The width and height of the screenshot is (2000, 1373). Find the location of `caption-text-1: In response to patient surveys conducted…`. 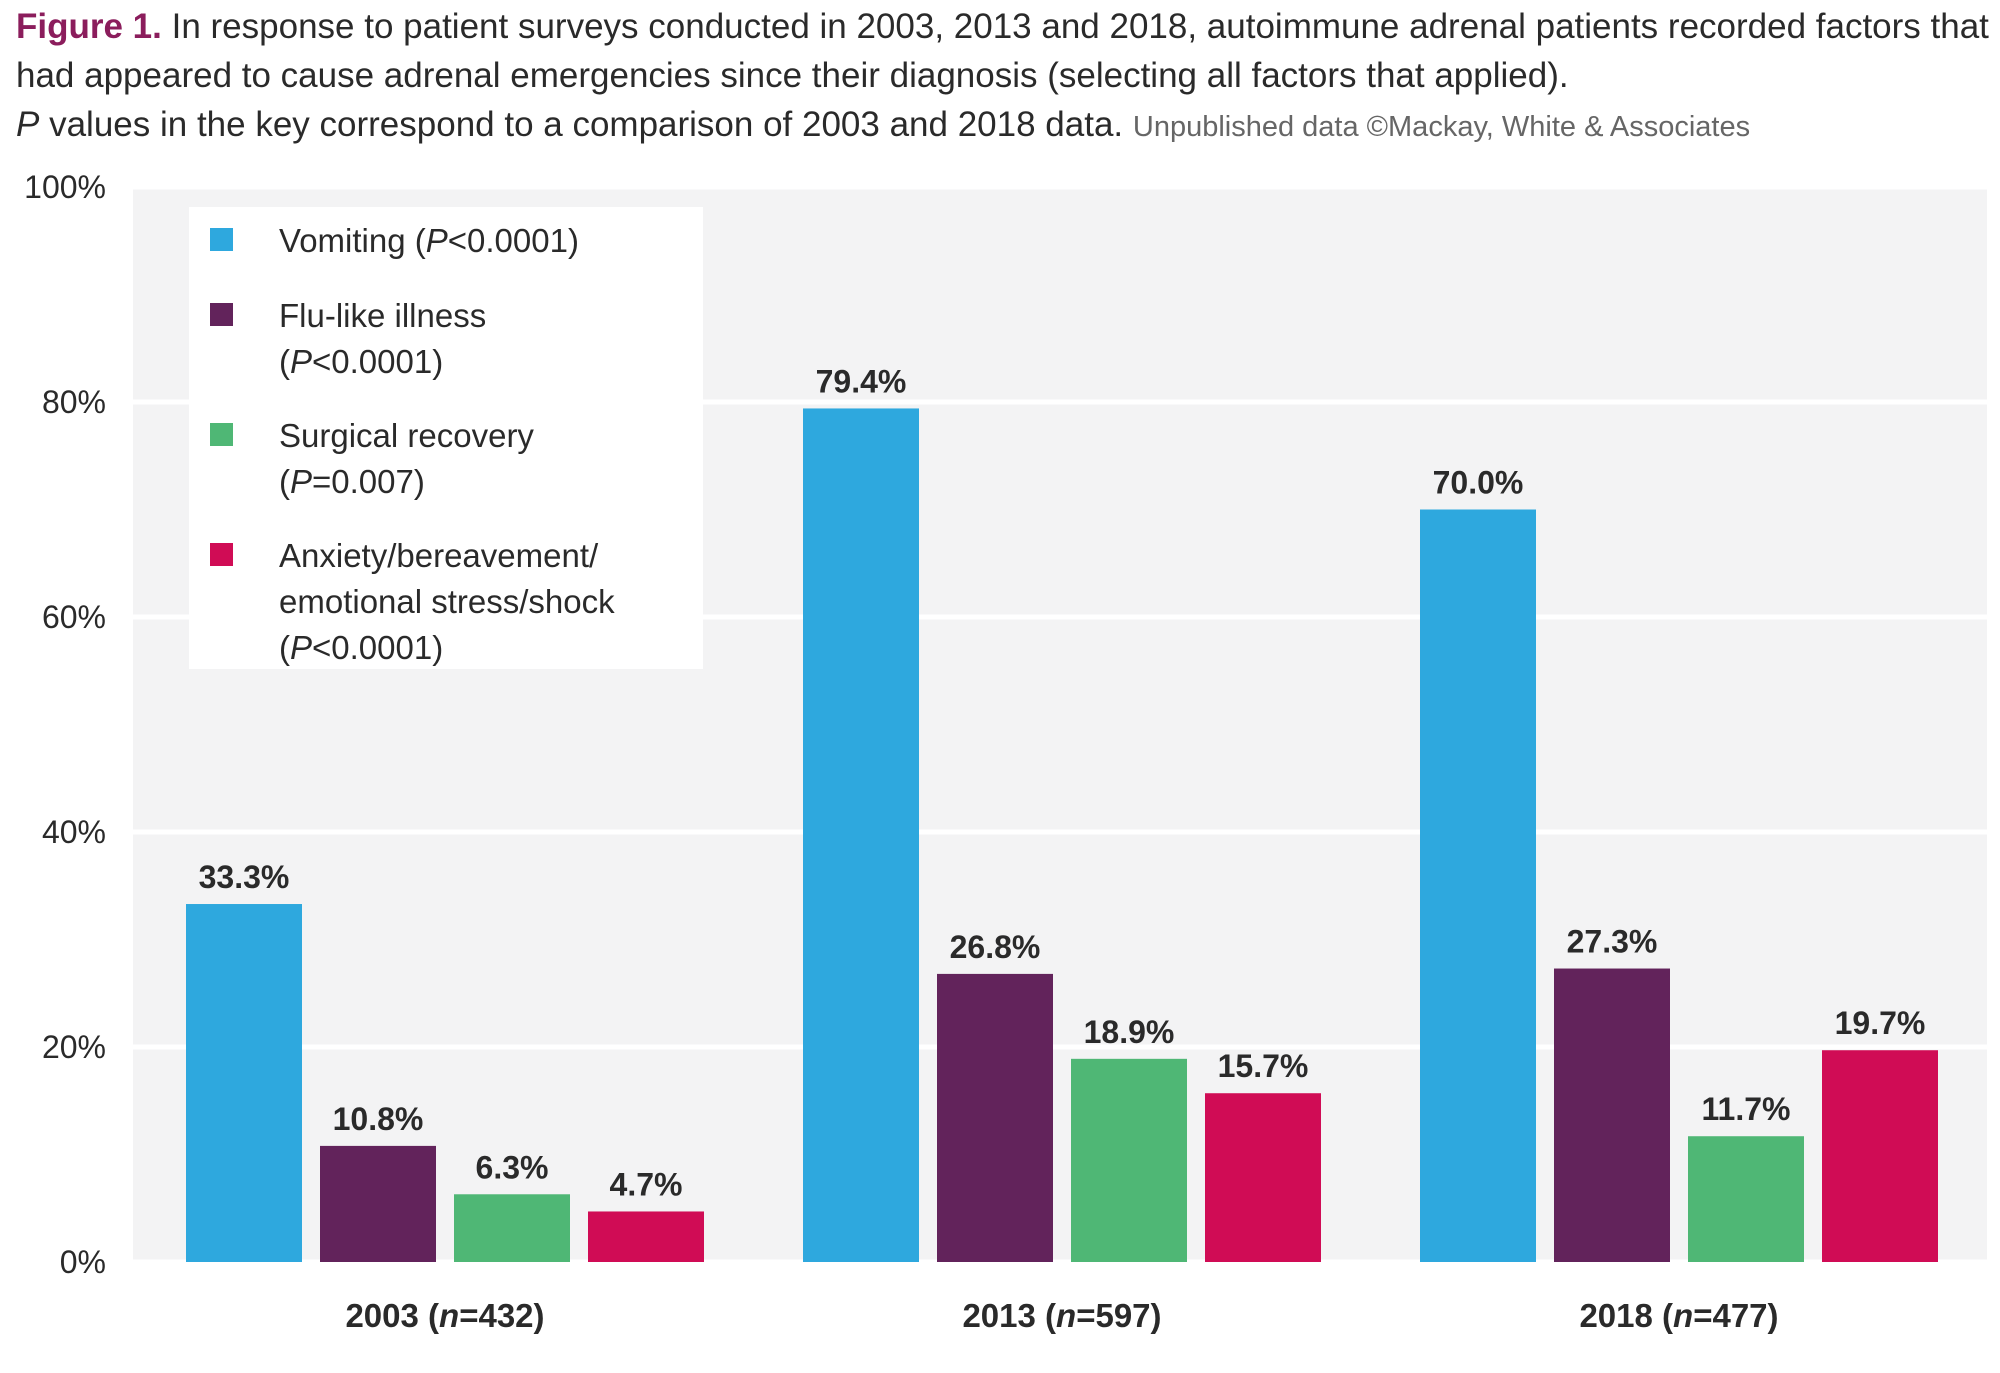

caption-text-1: In response to patient surveys conducted… is located at coordinates (1002, 51).